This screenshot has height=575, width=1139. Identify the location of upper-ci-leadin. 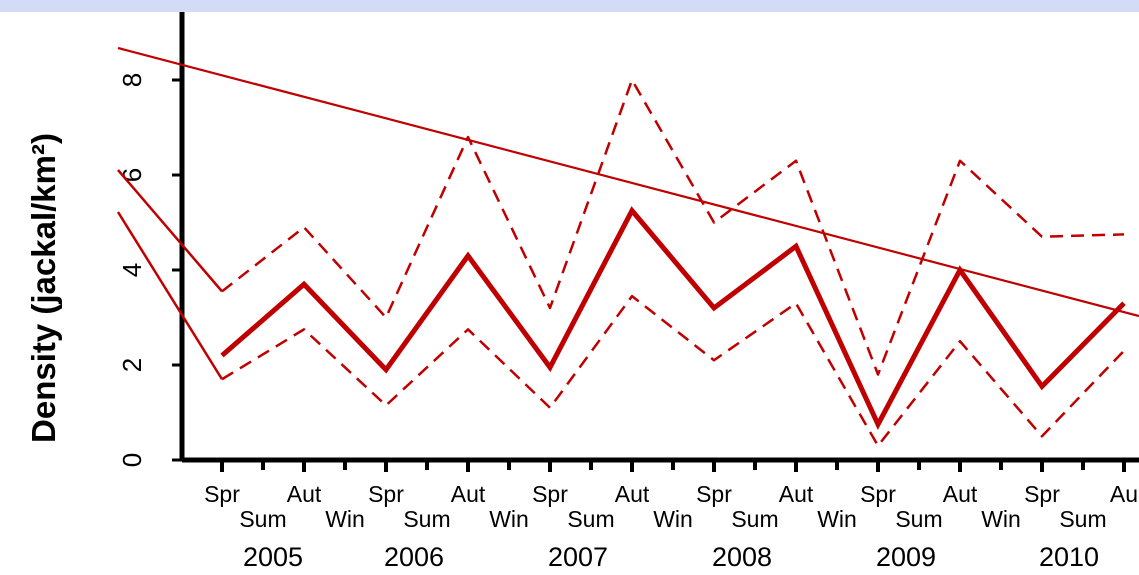
(170, 231).